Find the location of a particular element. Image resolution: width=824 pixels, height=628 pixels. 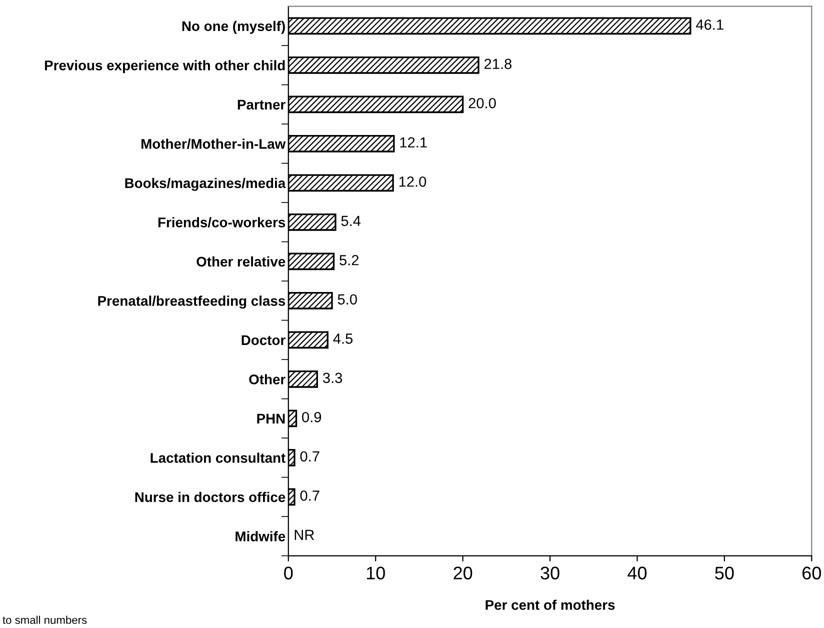

data-label: 5.2 is located at coordinates (349, 260).